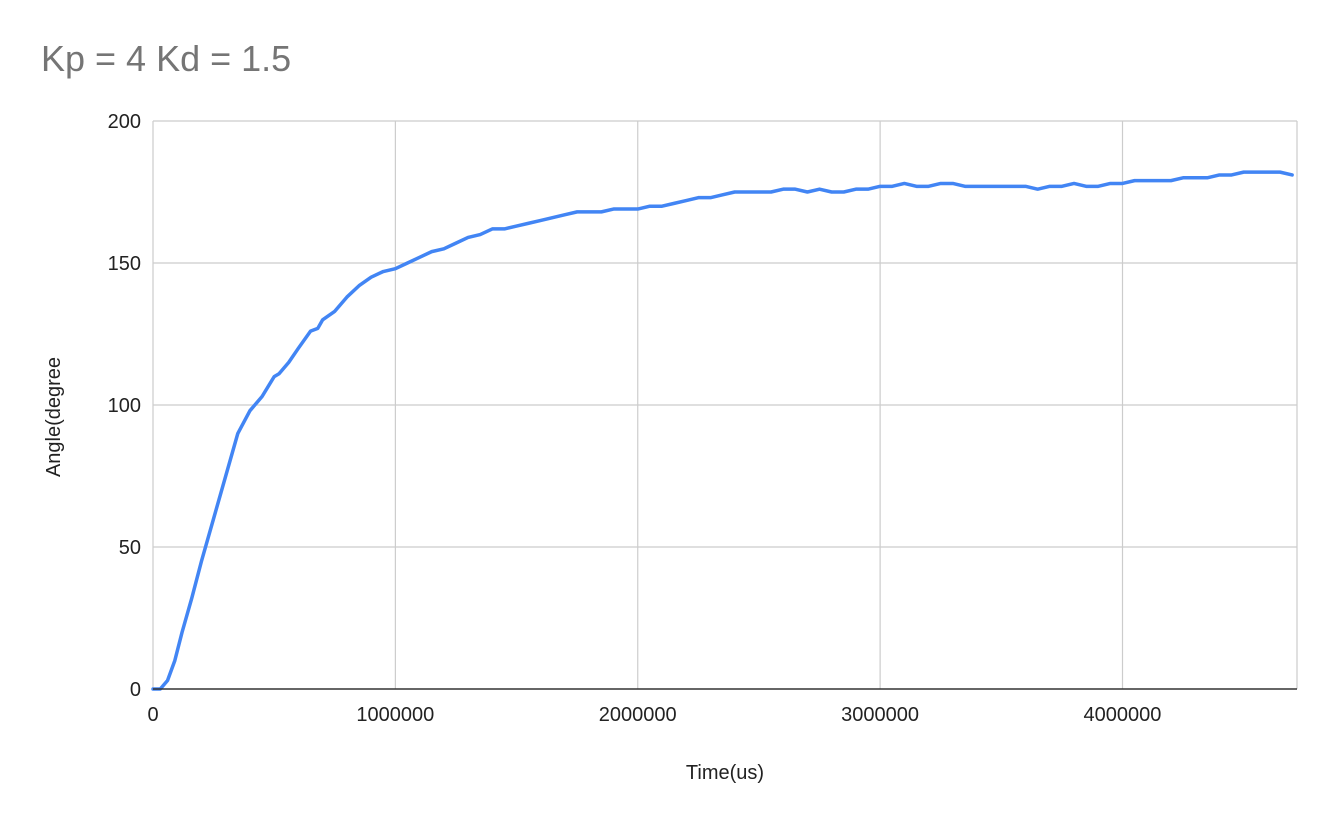 This screenshot has width=1338, height=826. Describe the element at coordinates (130, 548) in the screenshot. I see `y-tick-label: 50` at that location.